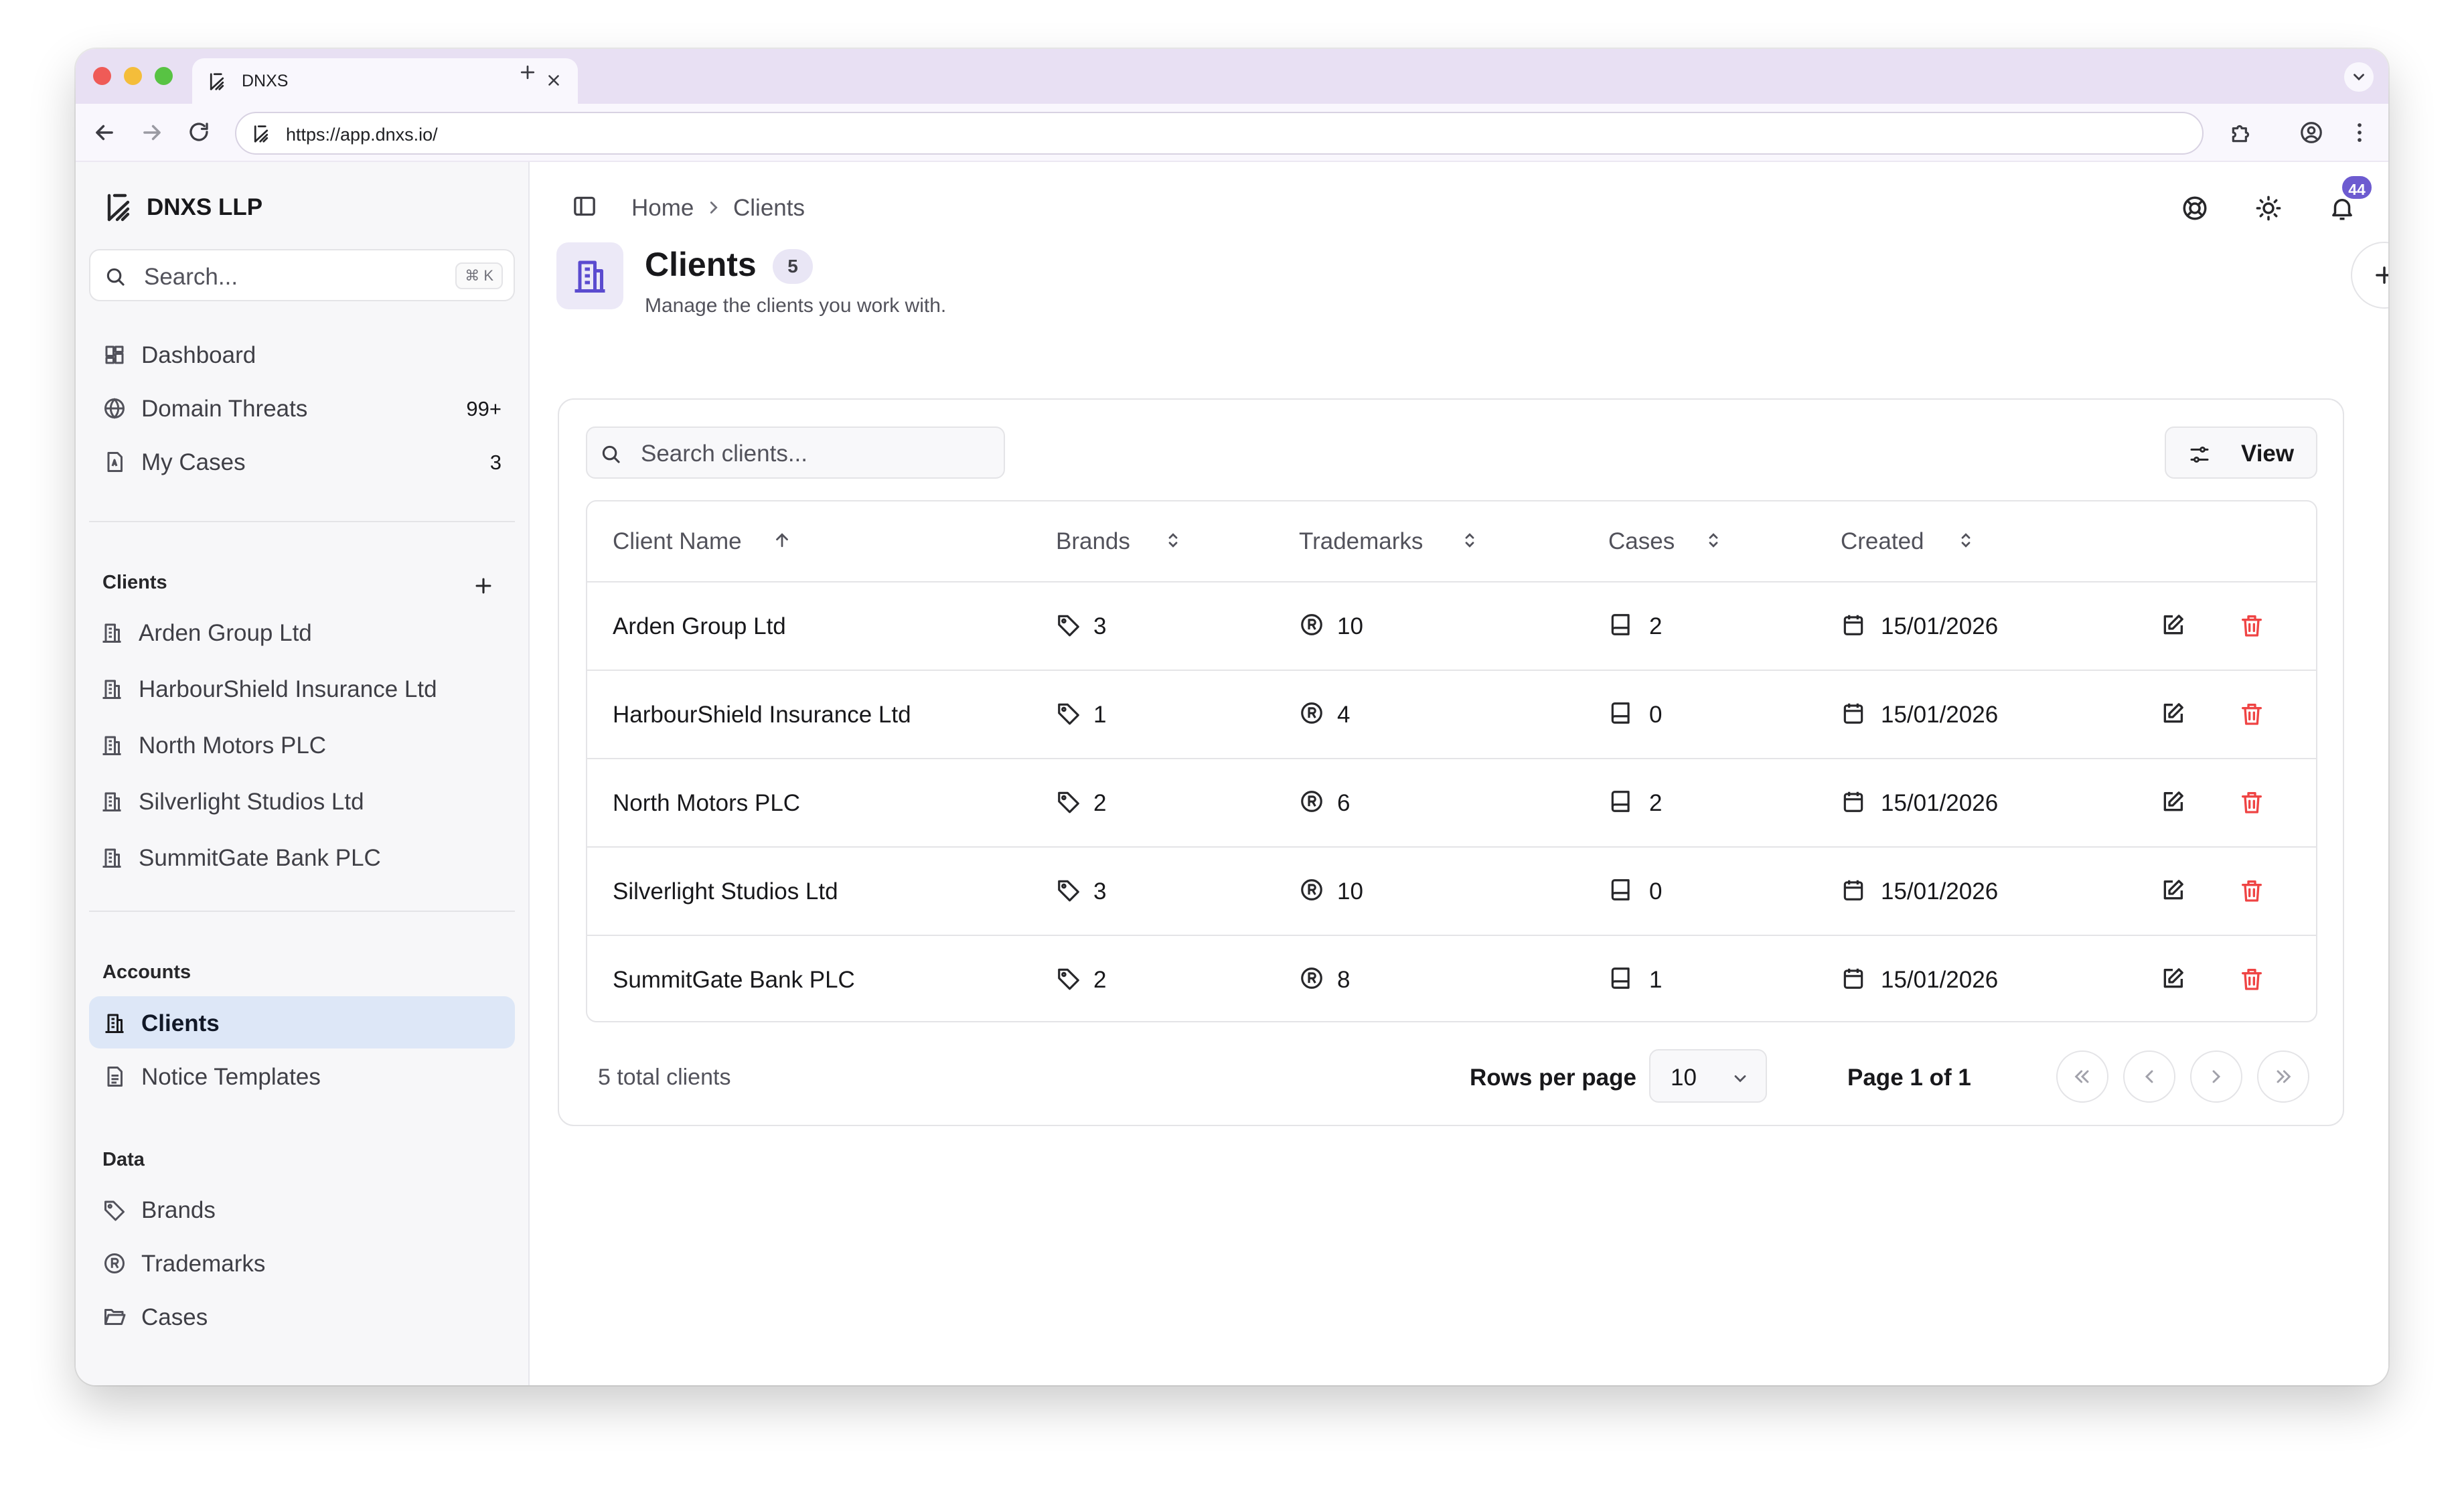 The width and height of the screenshot is (2464, 1485). Describe the element at coordinates (302, 801) in the screenshot. I see `sidebar-client-silverlight: Silverlight Studios Ltd` at that location.